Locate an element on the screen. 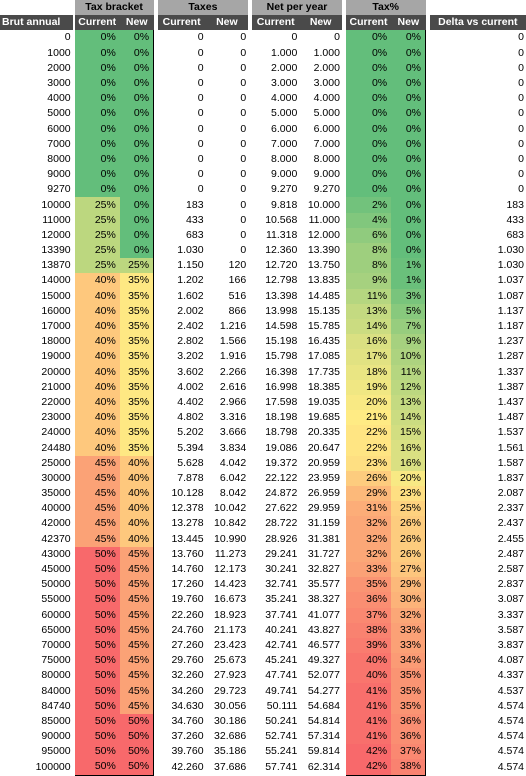  cell-taxpct-new: 3% is located at coordinates (409, 296).